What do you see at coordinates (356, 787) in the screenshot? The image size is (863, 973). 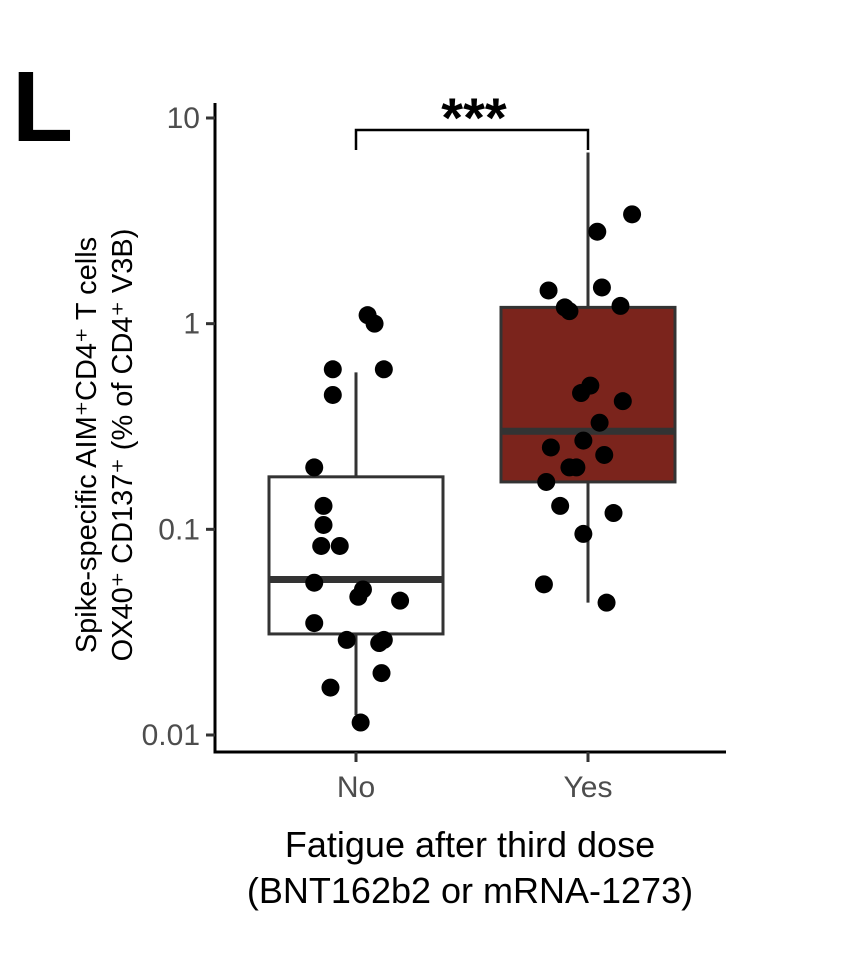 I see `x-tick-label: No` at bounding box center [356, 787].